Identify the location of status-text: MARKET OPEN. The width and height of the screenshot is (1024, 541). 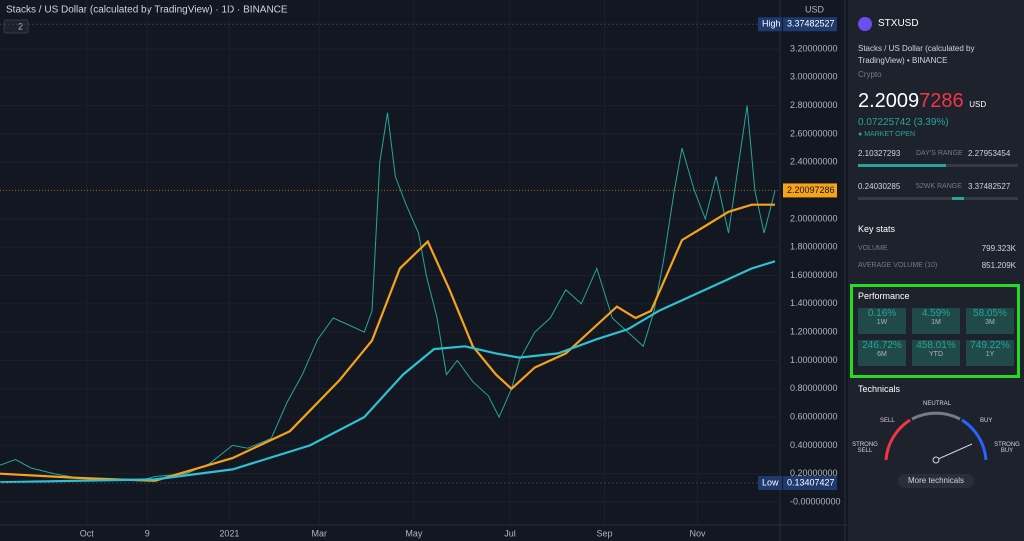
(890, 134).